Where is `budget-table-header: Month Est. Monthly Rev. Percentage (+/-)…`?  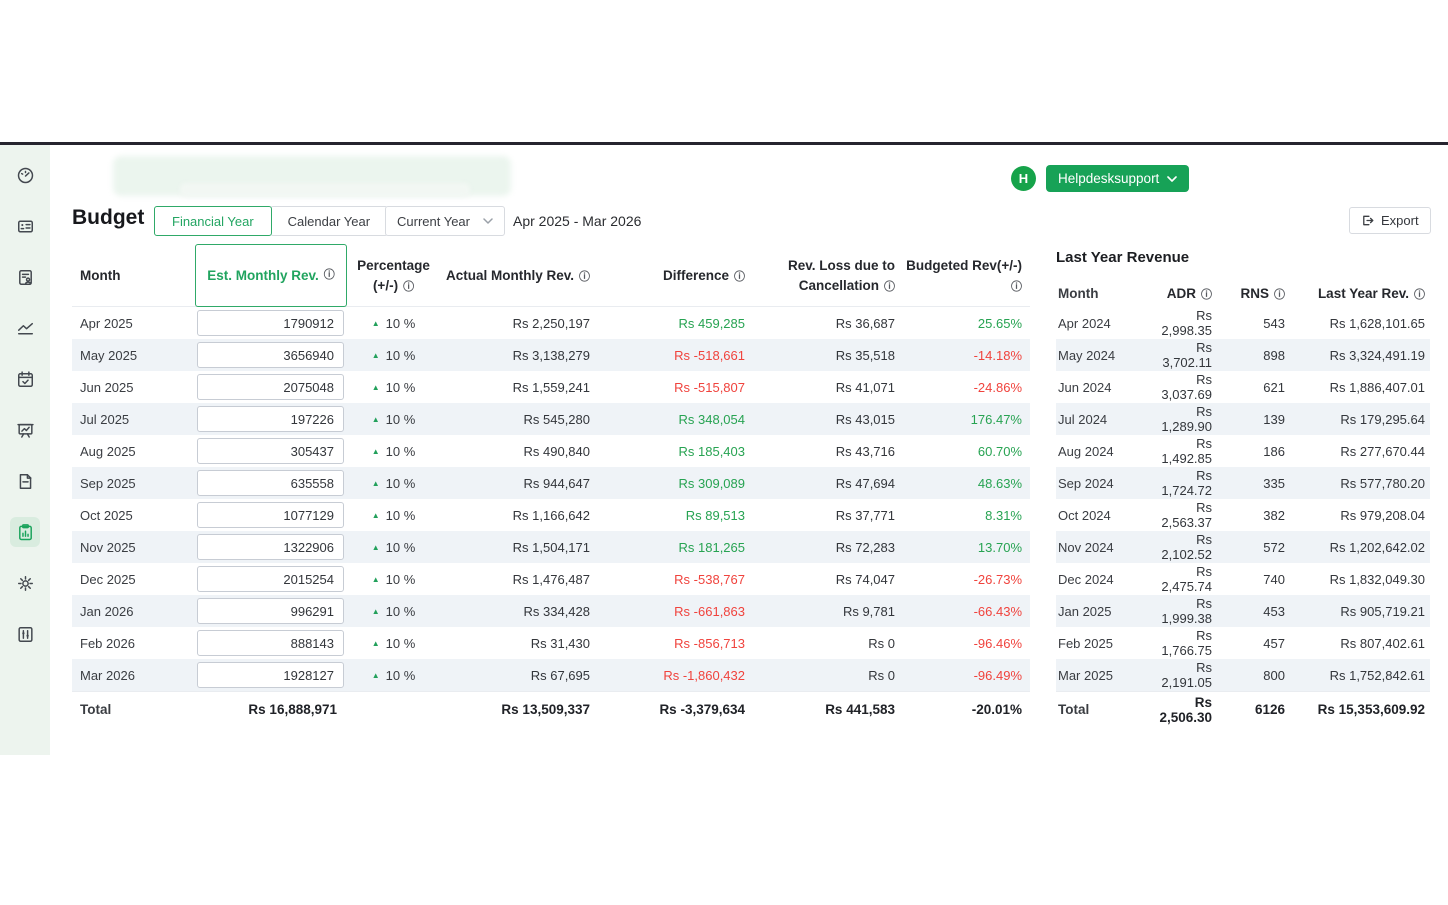
budget-table-header: Month Est. Monthly Rev. Percentage (+/-)… is located at coordinates (551, 275).